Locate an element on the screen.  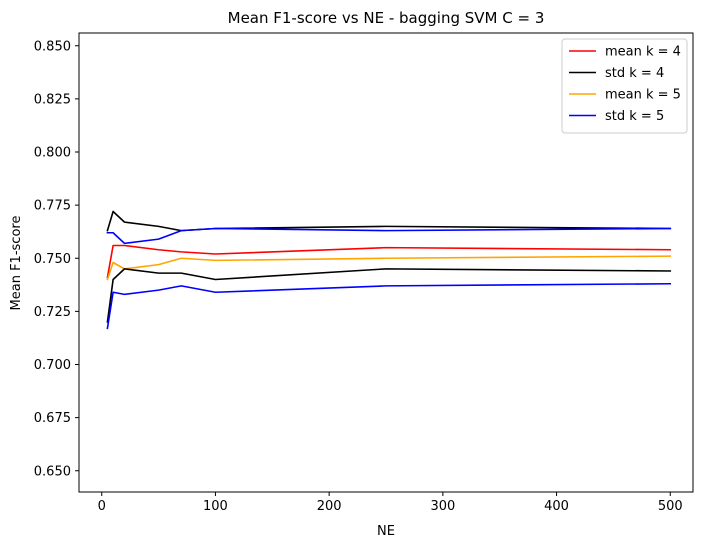
y-tick-label: 0.675 is located at coordinates (52, 418).